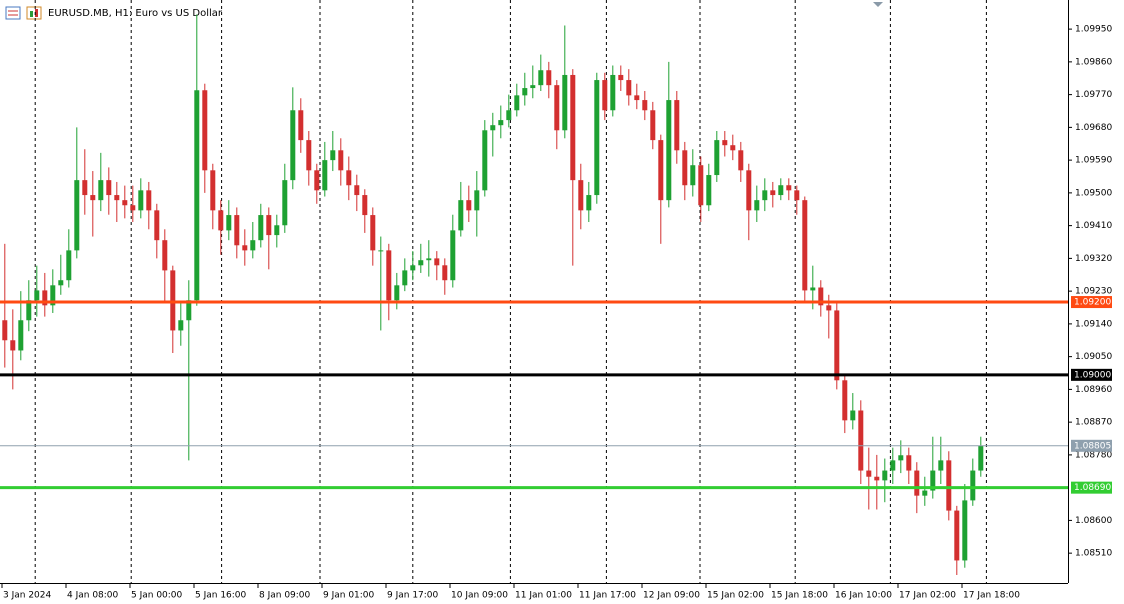 This screenshot has height=604, width=1124. Describe the element at coordinates (1093, 521) in the screenshot. I see `y-tick-label: 1.08600` at that location.